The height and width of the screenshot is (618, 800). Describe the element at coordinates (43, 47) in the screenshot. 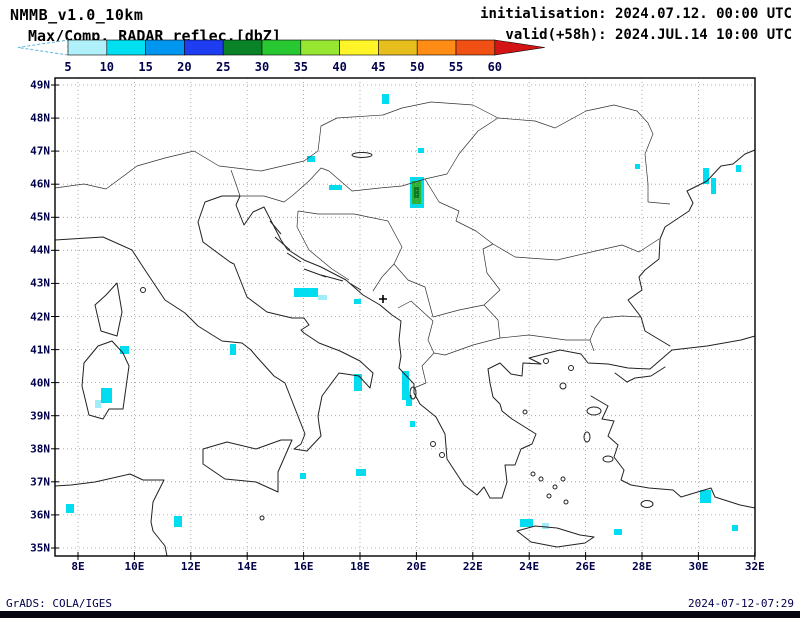

I see `colorbar-left-arrow` at that location.